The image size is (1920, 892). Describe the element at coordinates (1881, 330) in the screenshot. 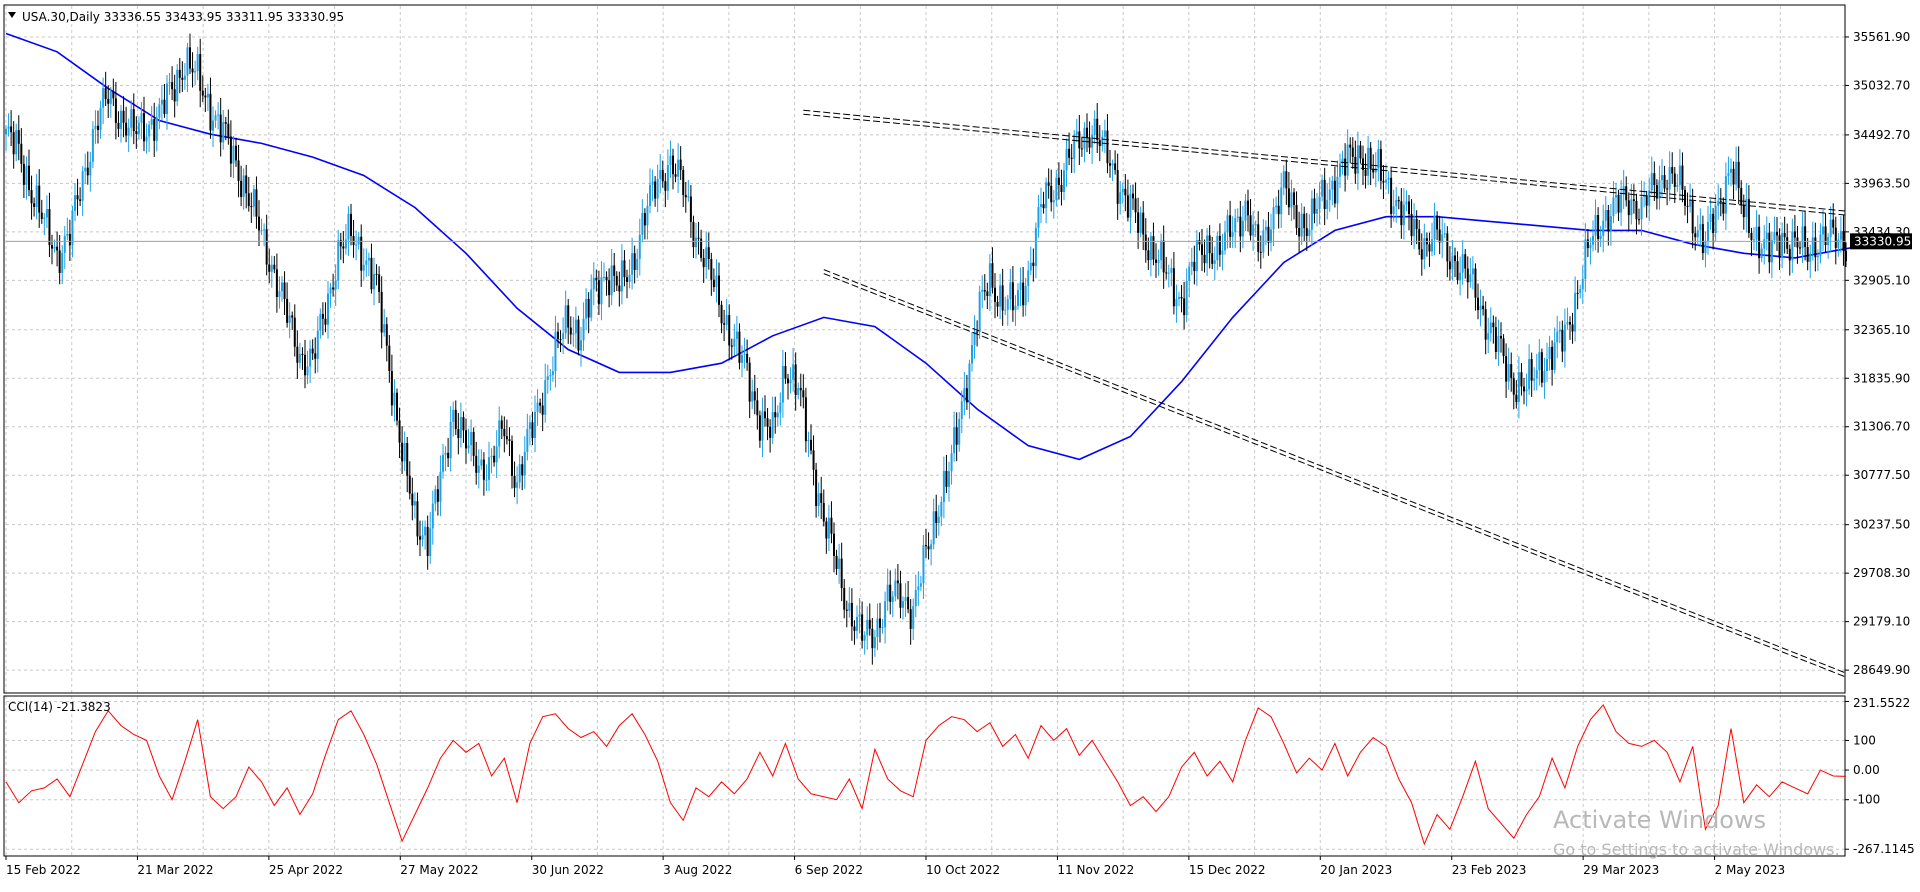

I see `price-axis-label: 32365.10` at that location.